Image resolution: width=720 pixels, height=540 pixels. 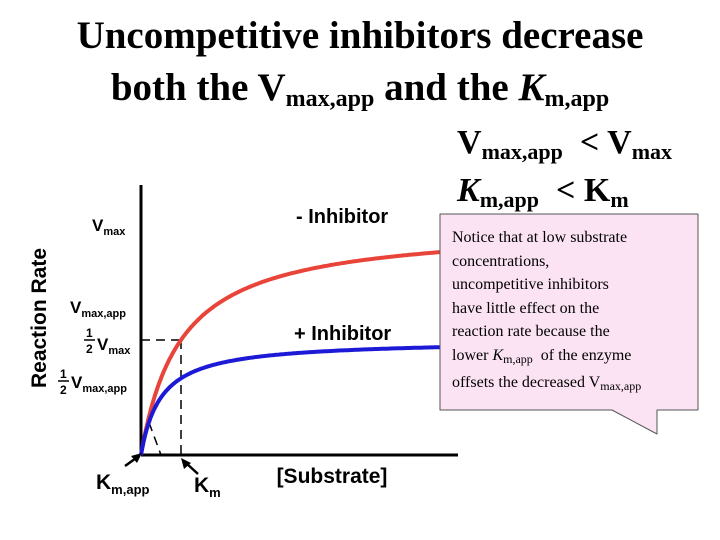 I want to click on title-line2-mid: and the, so click(x=446, y=87).